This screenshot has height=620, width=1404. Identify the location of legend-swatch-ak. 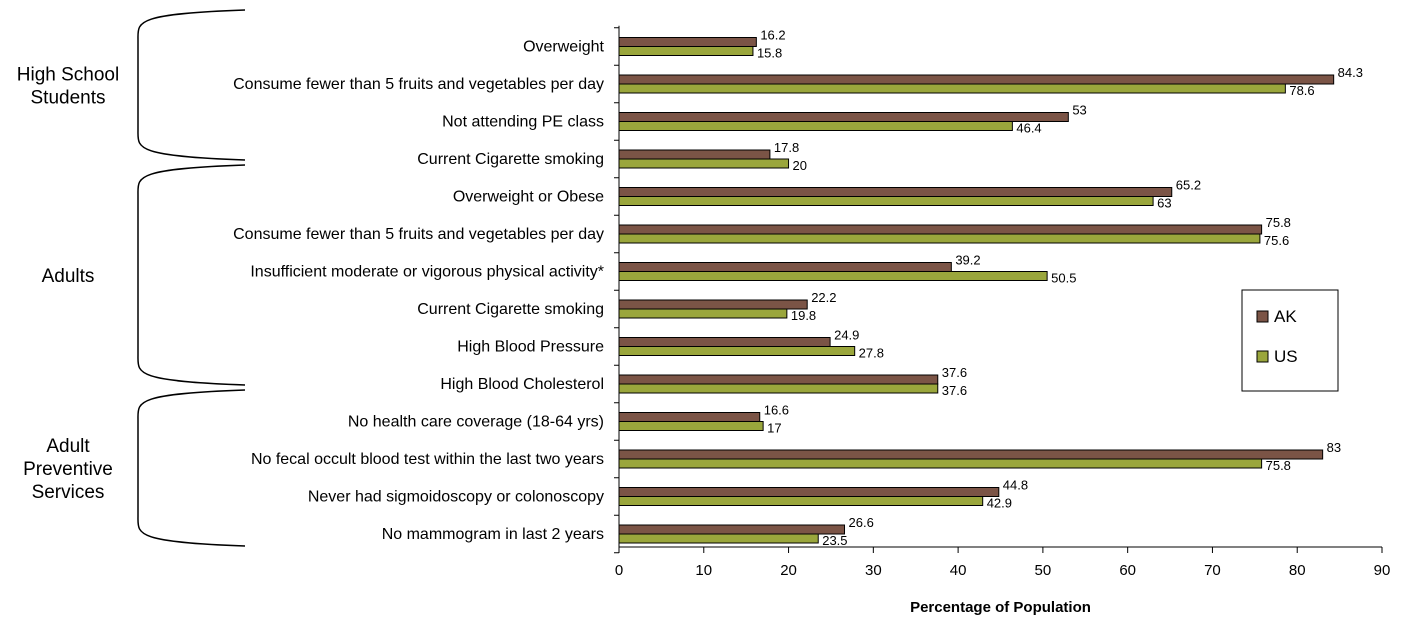
(1262, 316).